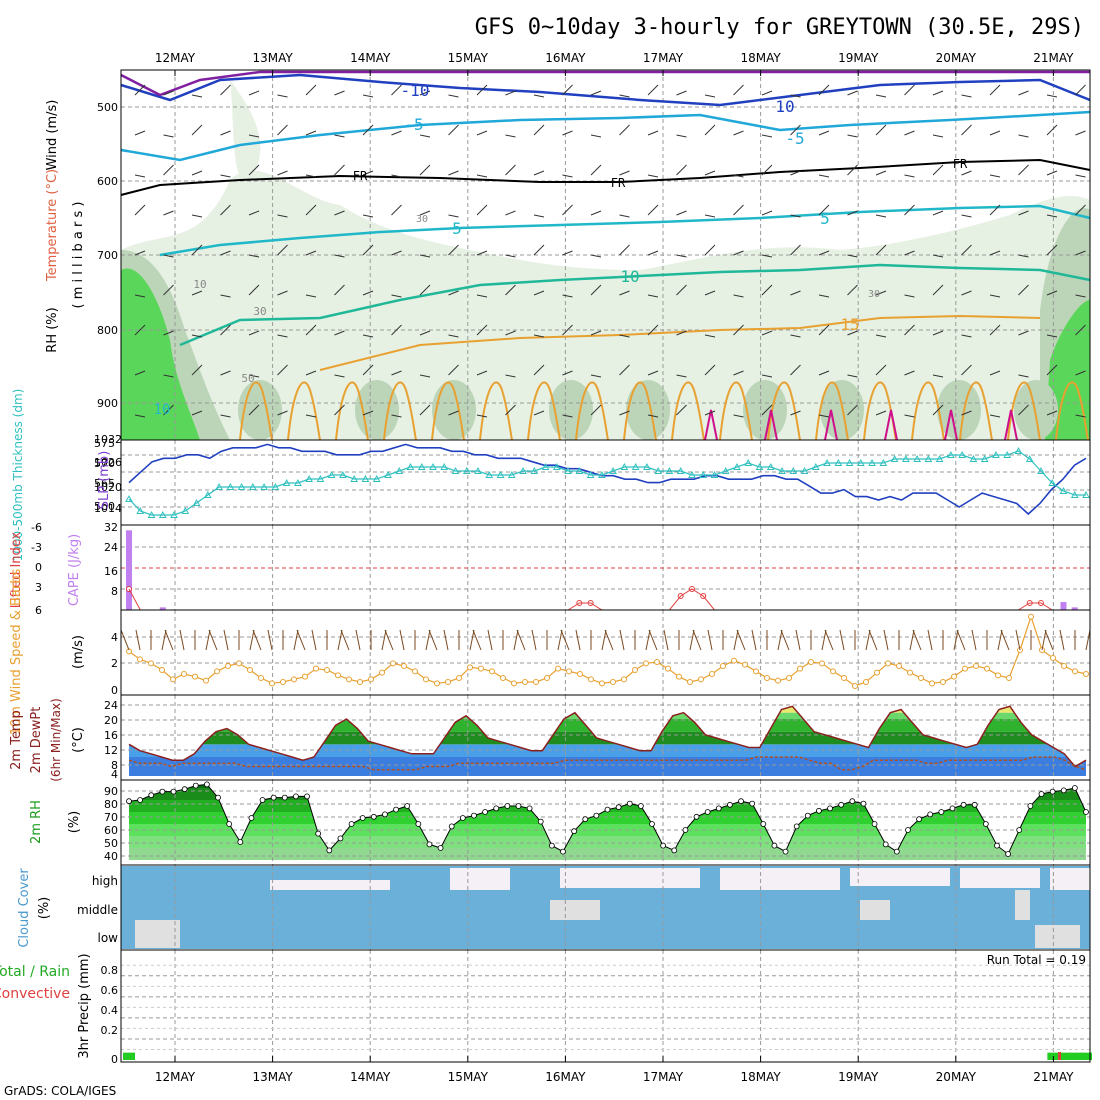  What do you see at coordinates (24, 908) in the screenshot?
I see `ylabel-cloud: Cloud Cover` at bounding box center [24, 908].